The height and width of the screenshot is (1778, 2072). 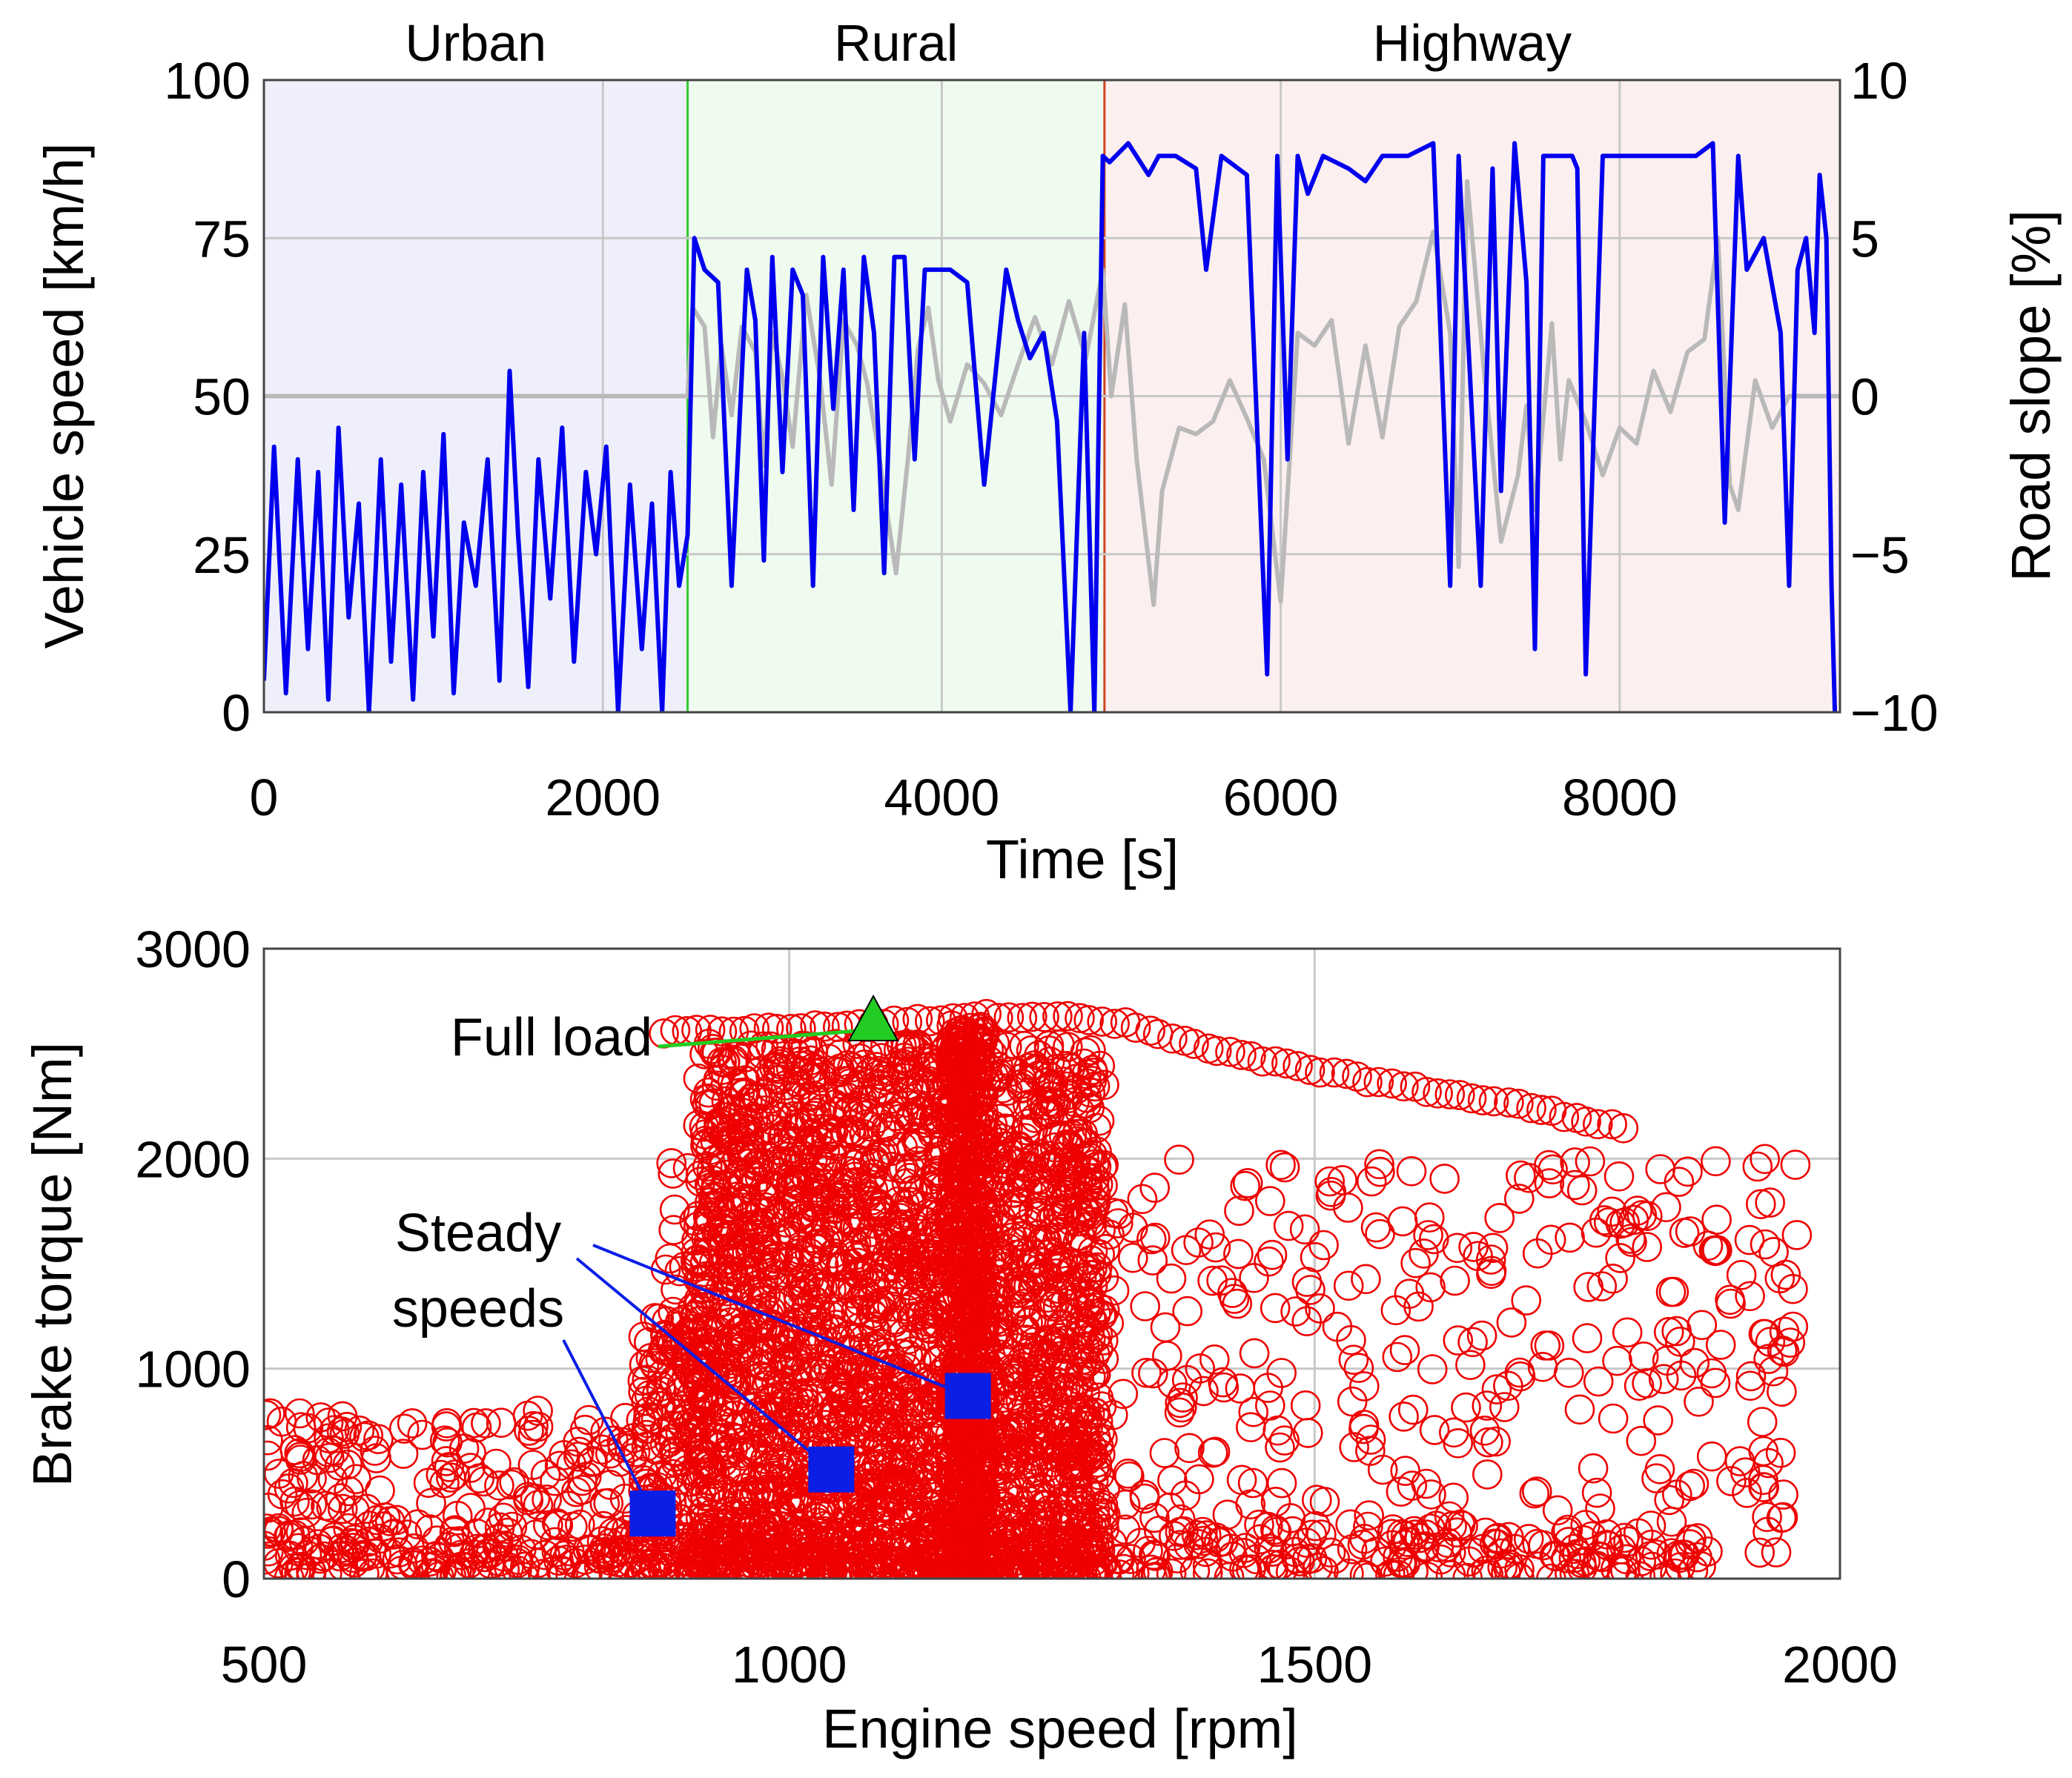 I want to click on chart1-x-axis-label: Time [s], so click(x=1082, y=859).